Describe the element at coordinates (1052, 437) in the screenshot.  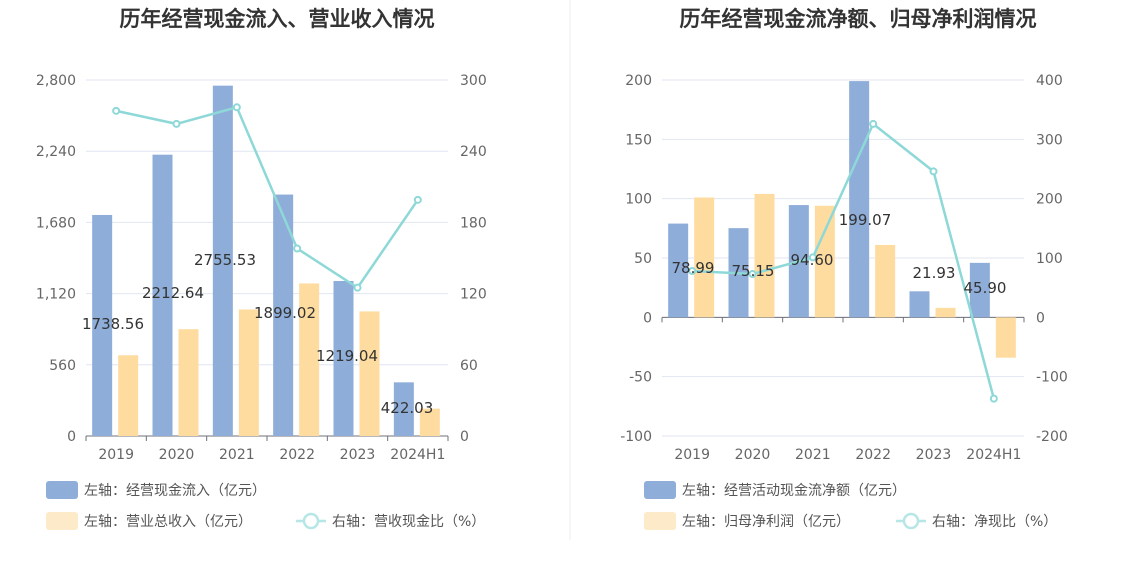
I see `right-axis-tick: -200` at that location.